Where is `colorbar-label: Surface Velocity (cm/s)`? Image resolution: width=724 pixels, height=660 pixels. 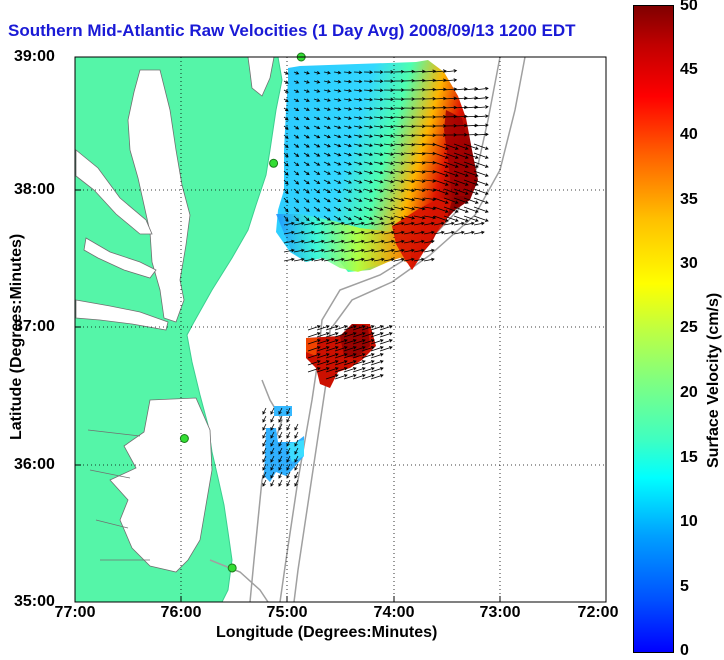
colorbar-label: Surface Velocity (cm/s) is located at coordinates (713, 380).